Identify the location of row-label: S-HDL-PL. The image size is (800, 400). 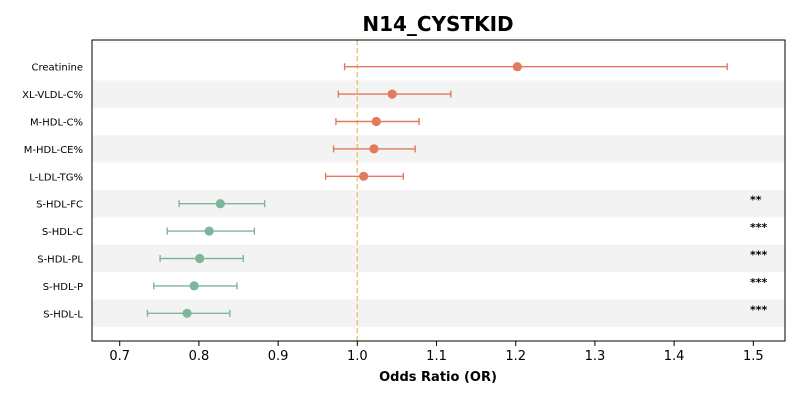
(60, 260).